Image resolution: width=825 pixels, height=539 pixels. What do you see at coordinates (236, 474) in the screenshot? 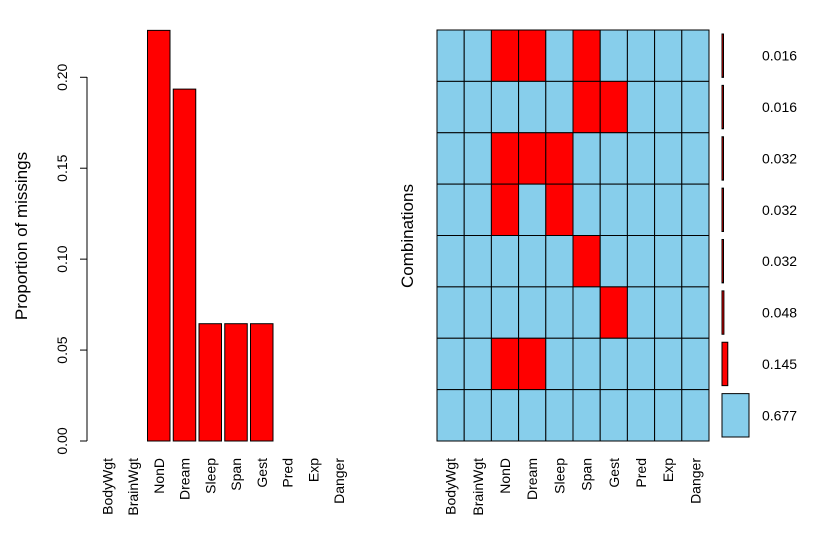
I see `left-x-tick-label: Span` at bounding box center [236, 474].